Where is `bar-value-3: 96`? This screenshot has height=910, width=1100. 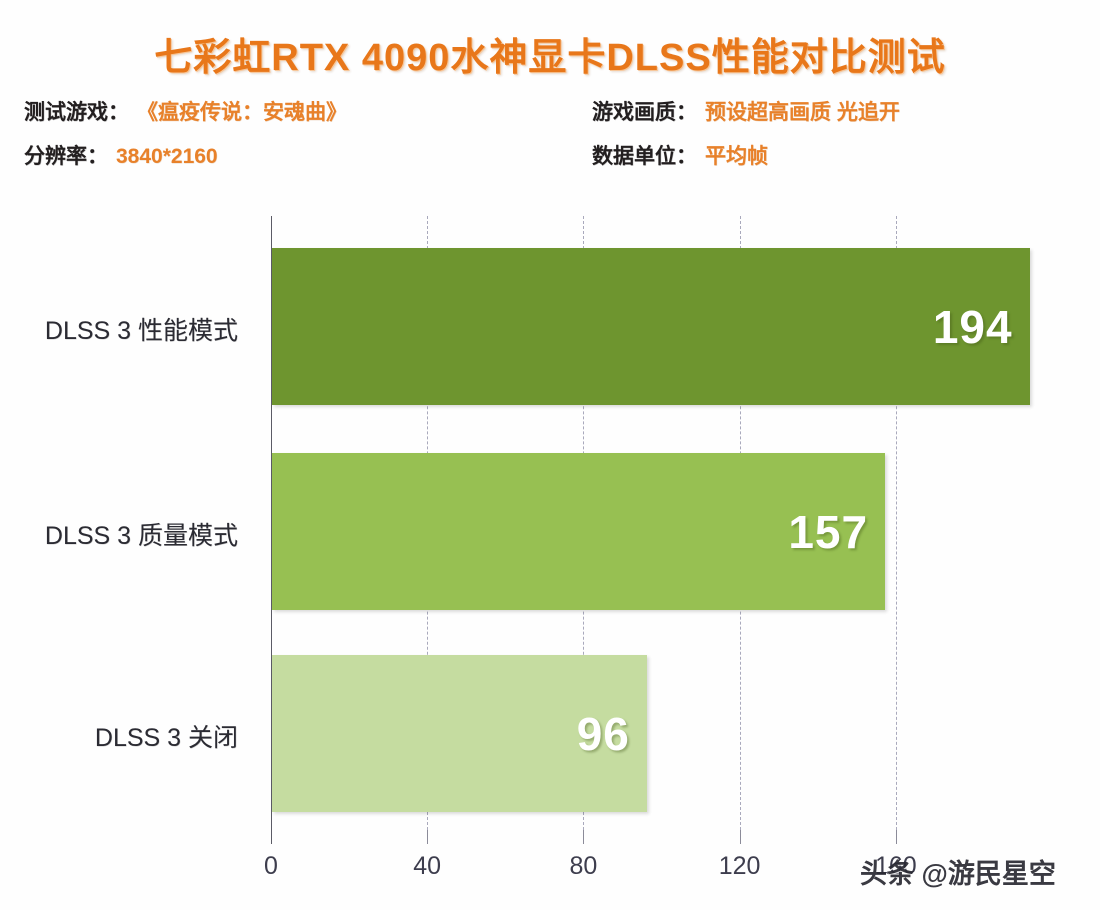
bar-value-3: 96 is located at coordinates (603, 733).